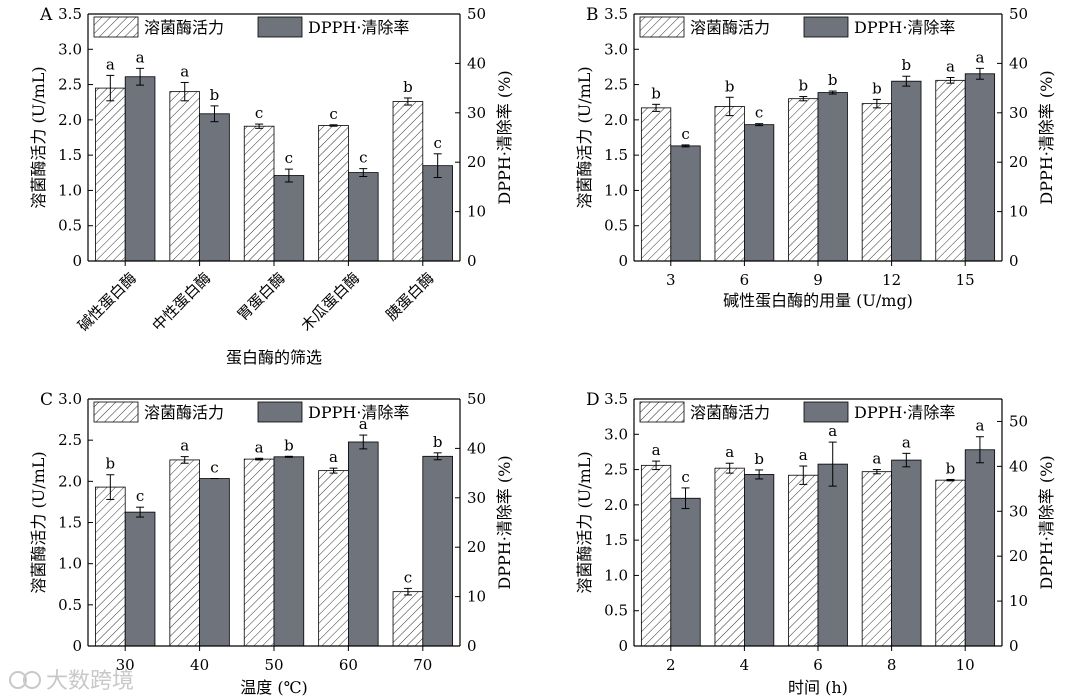 The image size is (1080, 699). Describe the element at coordinates (745, 665) in the screenshot. I see `x-tick-label: 4` at that location.